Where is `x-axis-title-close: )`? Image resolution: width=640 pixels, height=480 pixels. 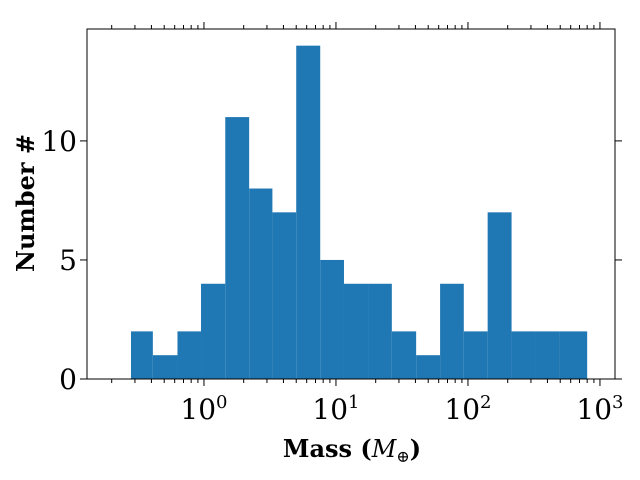
x-axis-title-close: ) is located at coordinates (415, 448).